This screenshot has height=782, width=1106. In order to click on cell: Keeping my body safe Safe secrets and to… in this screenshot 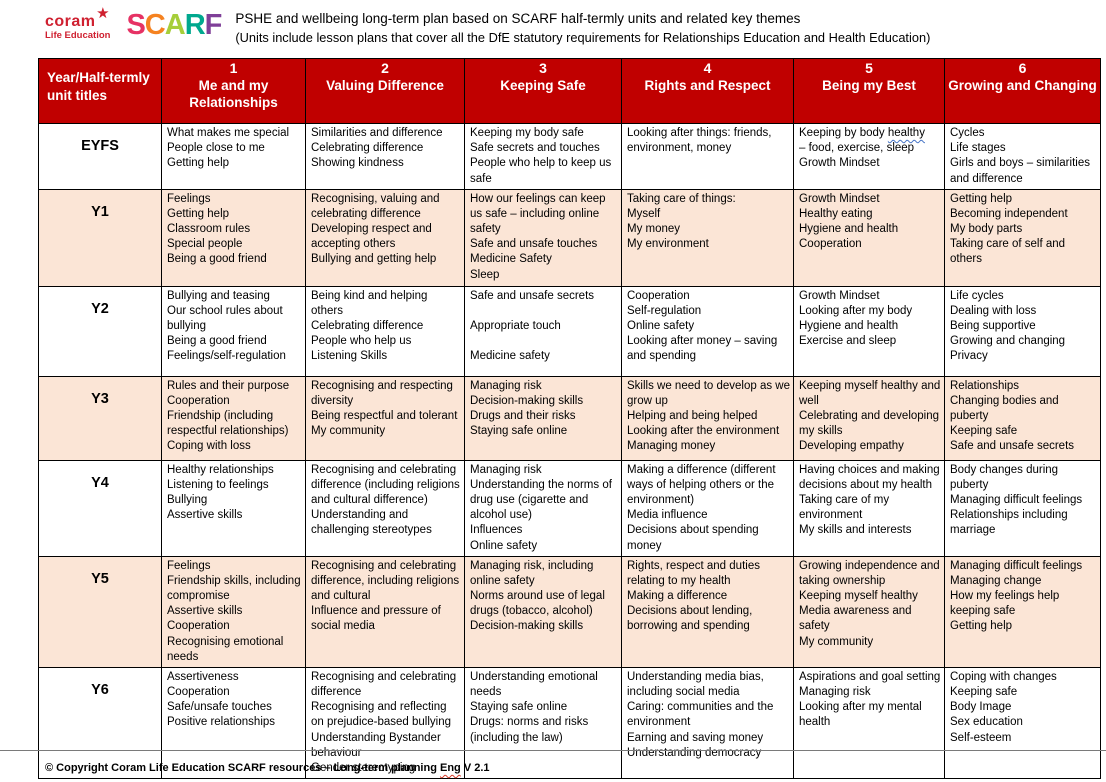, I will do `click(543, 156)`.